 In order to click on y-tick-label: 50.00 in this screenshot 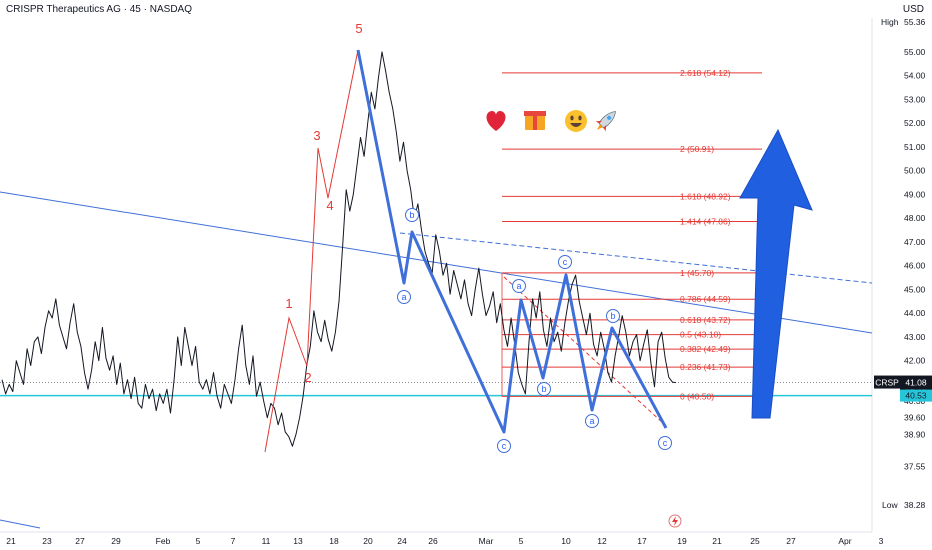, I will do `click(915, 171)`.